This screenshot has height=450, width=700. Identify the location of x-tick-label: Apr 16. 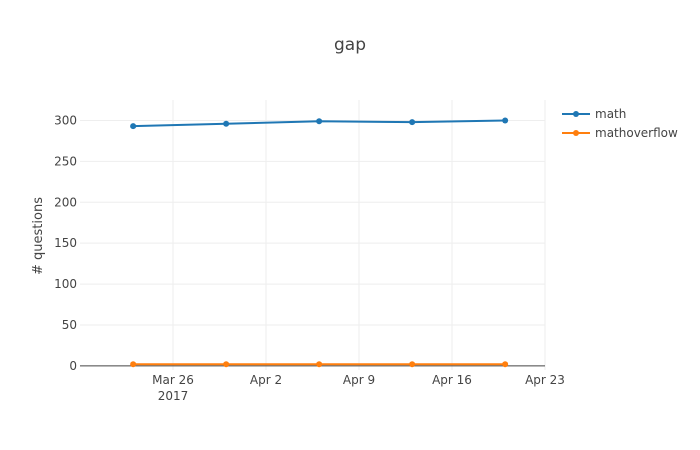
(452, 380).